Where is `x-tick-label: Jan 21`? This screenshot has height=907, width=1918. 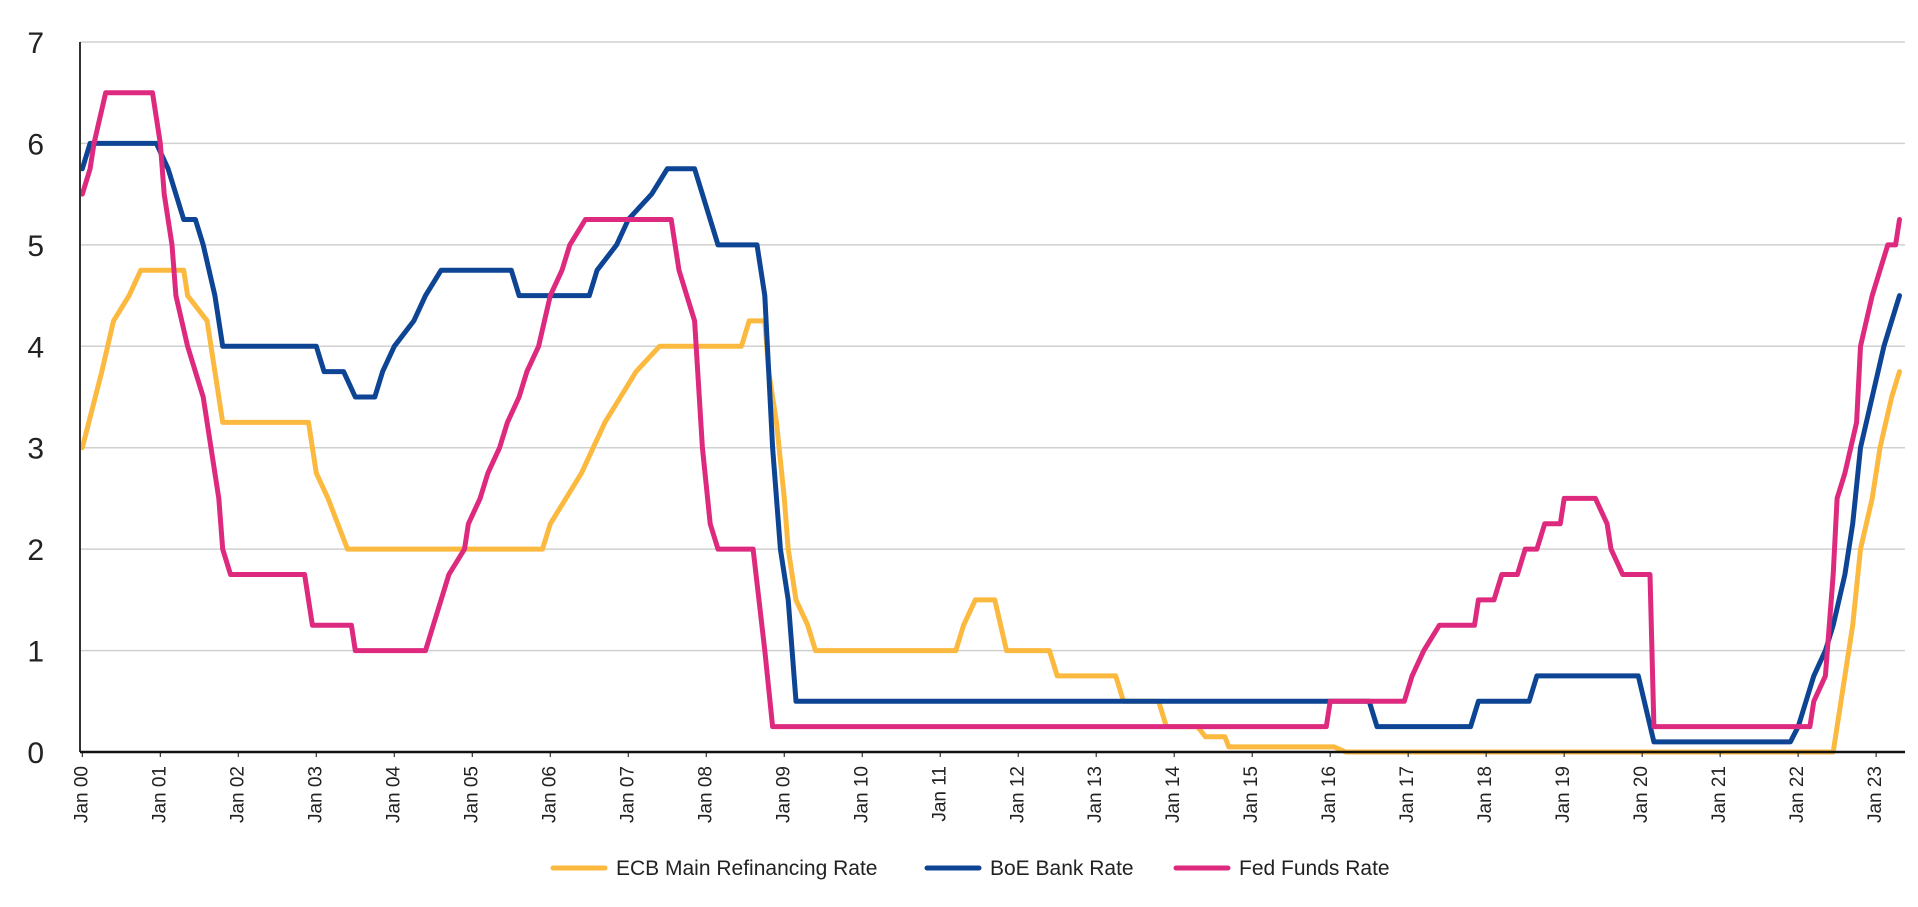 x-tick-label: Jan 21 is located at coordinates (1719, 794).